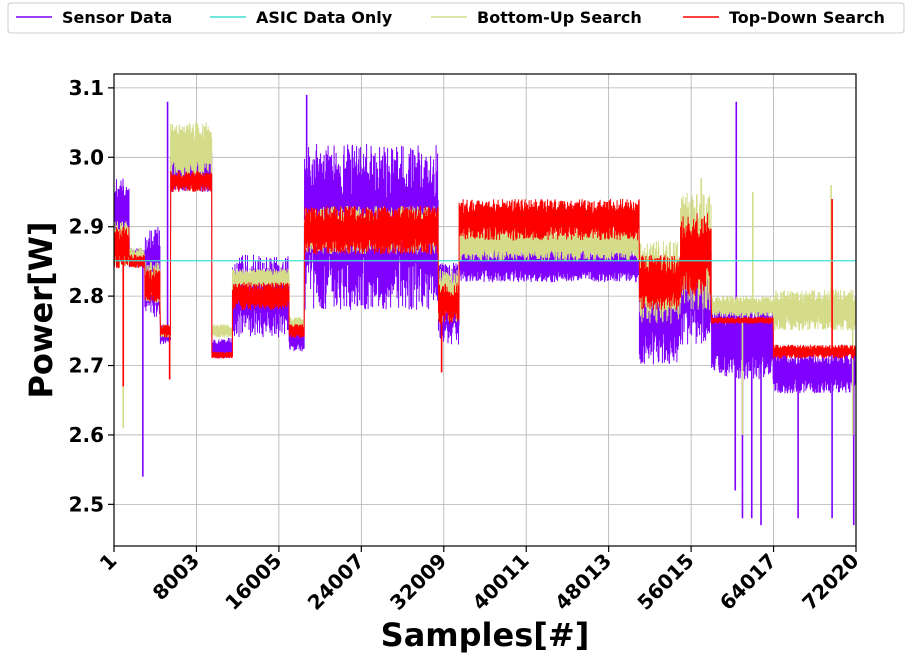 This screenshot has height=660, width=907. Describe the element at coordinates (501, 582) in the screenshot. I see `x-tick-label: 40011` at that location.